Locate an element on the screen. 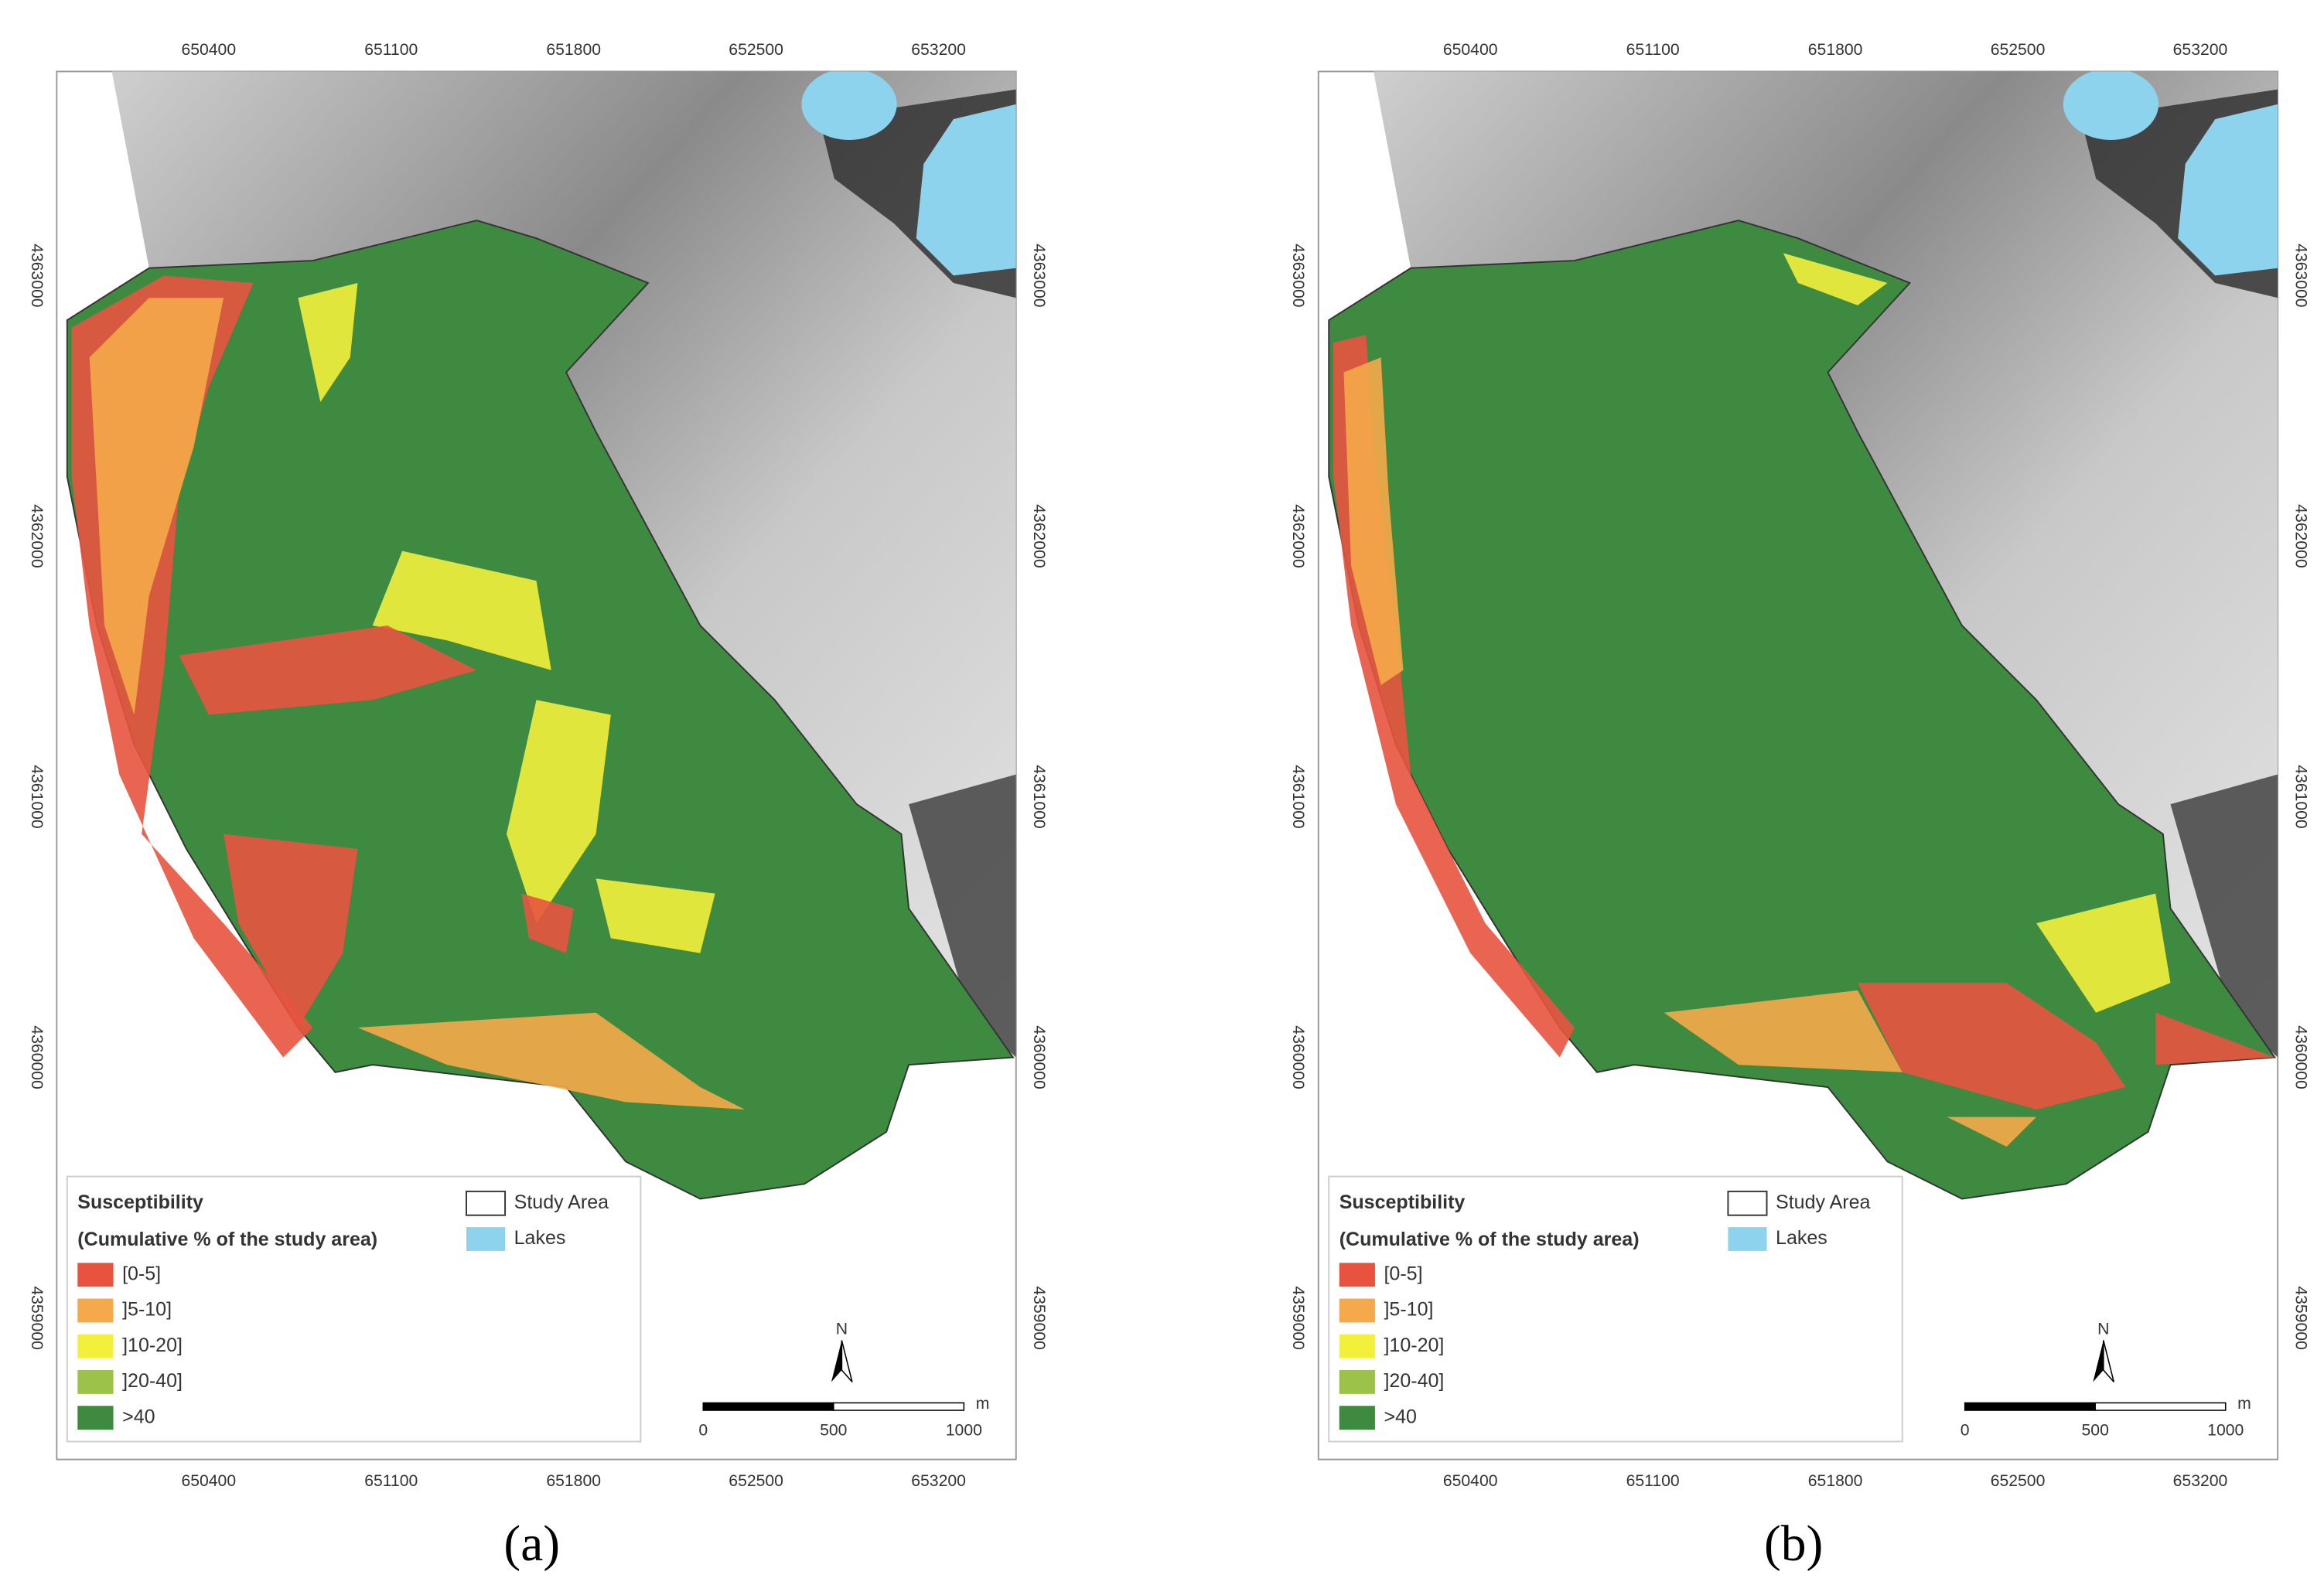  legend-label: [0-5] is located at coordinates (1403, 1273).